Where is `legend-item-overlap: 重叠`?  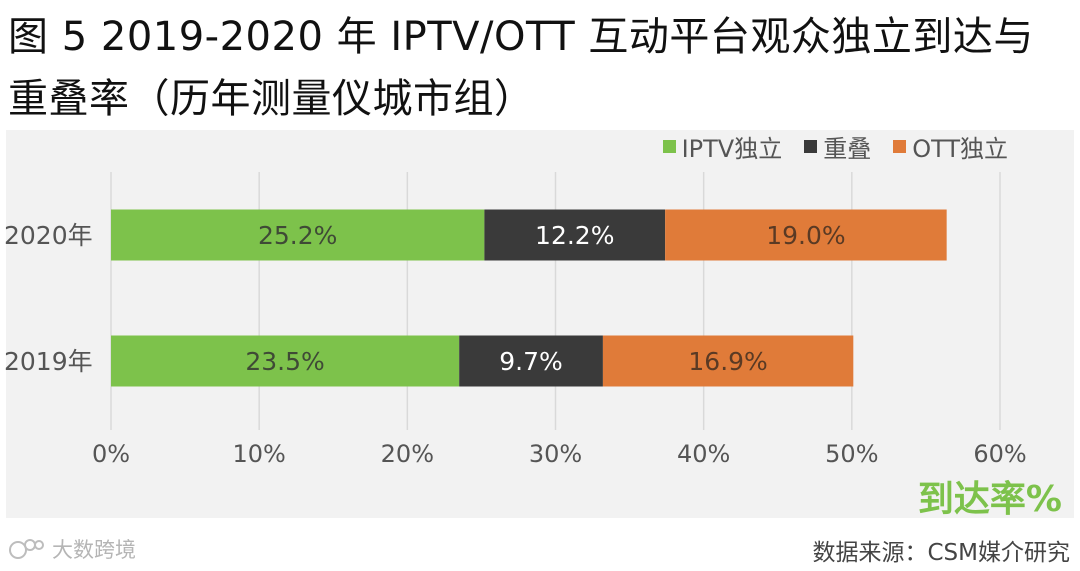
legend-item-overlap: 重叠 is located at coordinates (837, 146).